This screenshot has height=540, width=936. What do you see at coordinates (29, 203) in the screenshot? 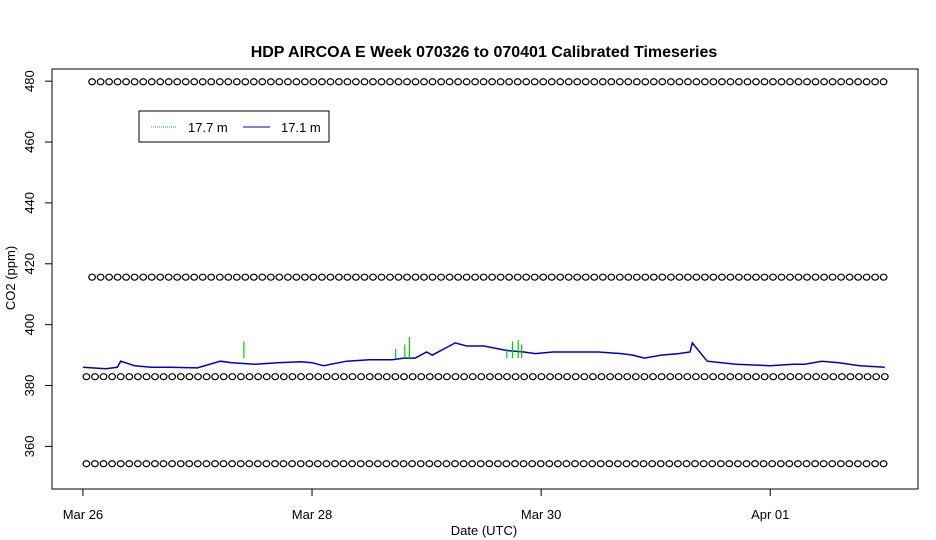
I see `y-tick-label: 440` at bounding box center [29, 203].